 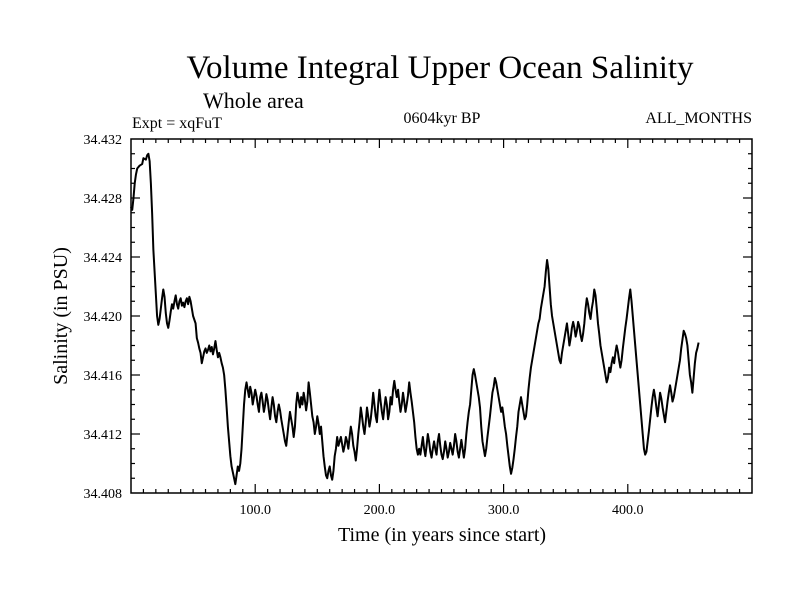 What do you see at coordinates (177, 123) in the screenshot?
I see `expt-label: Expt = xqFuT` at bounding box center [177, 123].